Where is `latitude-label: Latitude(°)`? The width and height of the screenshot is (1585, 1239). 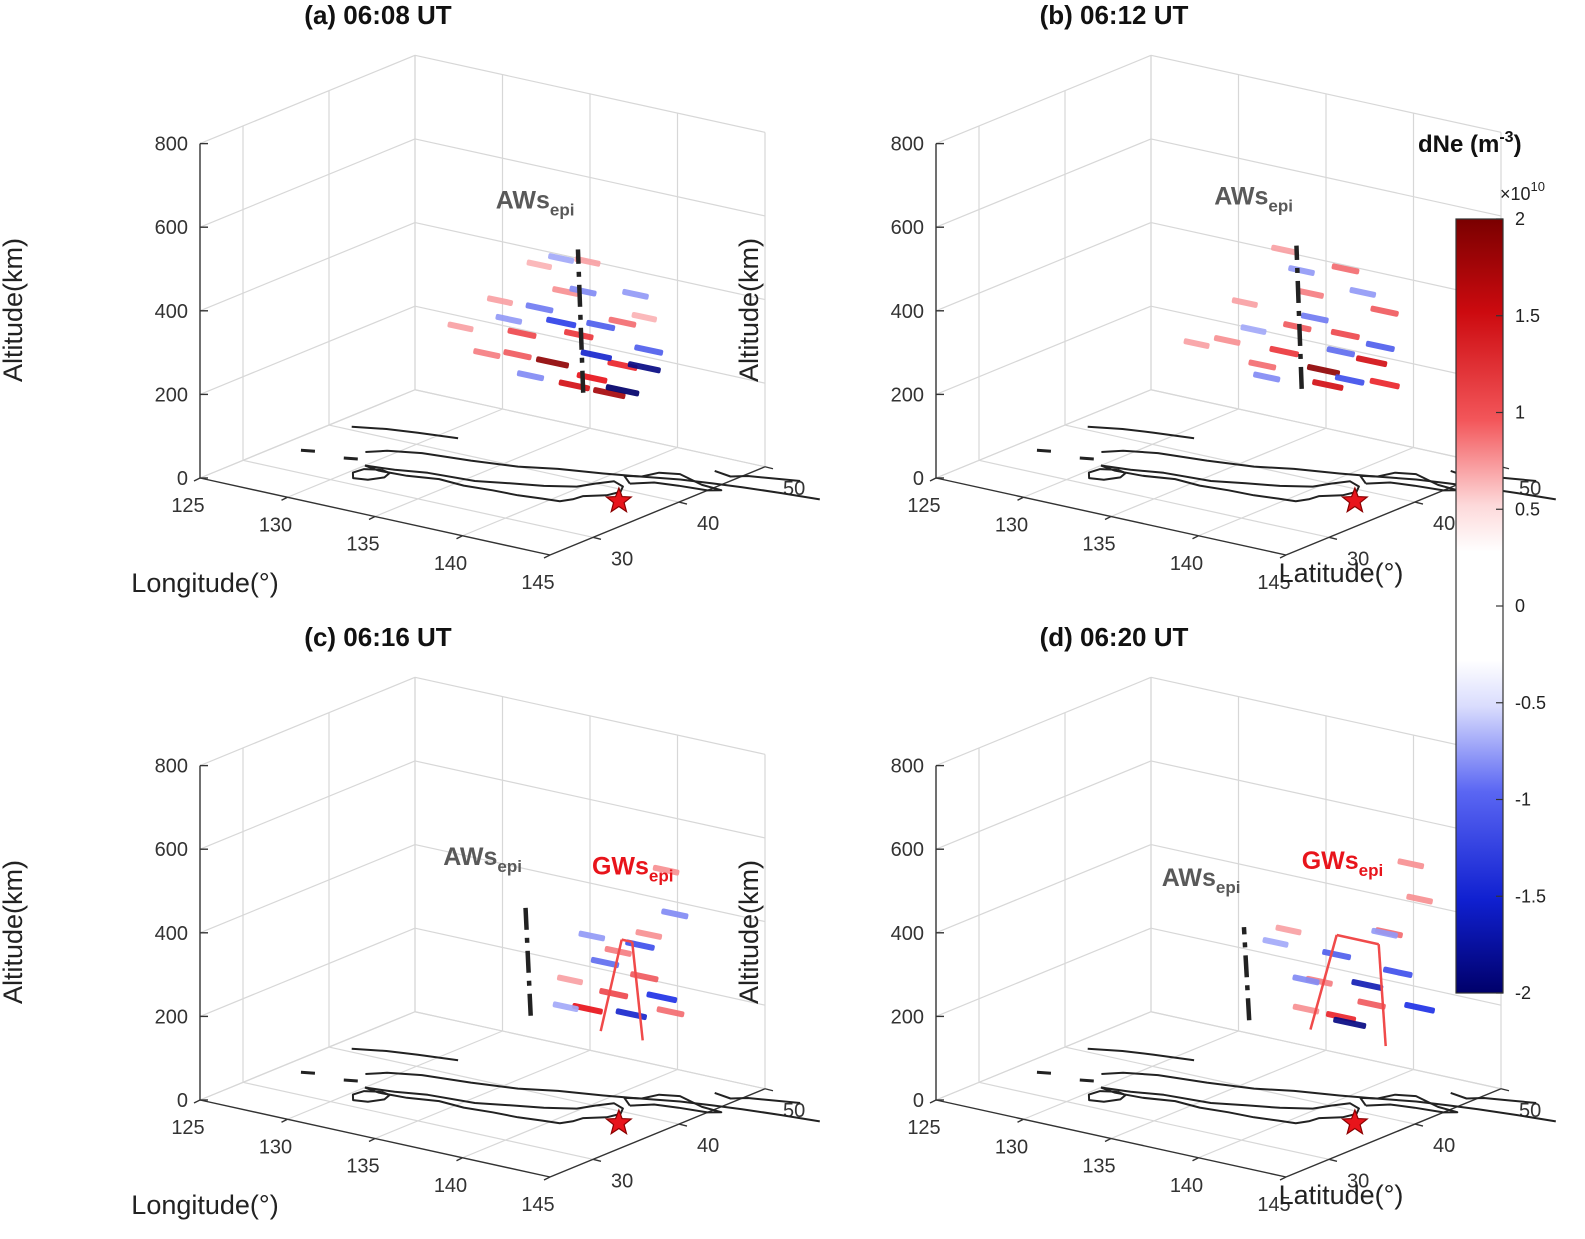
latitude-label: Latitude(°) is located at coordinates (1341, 573).